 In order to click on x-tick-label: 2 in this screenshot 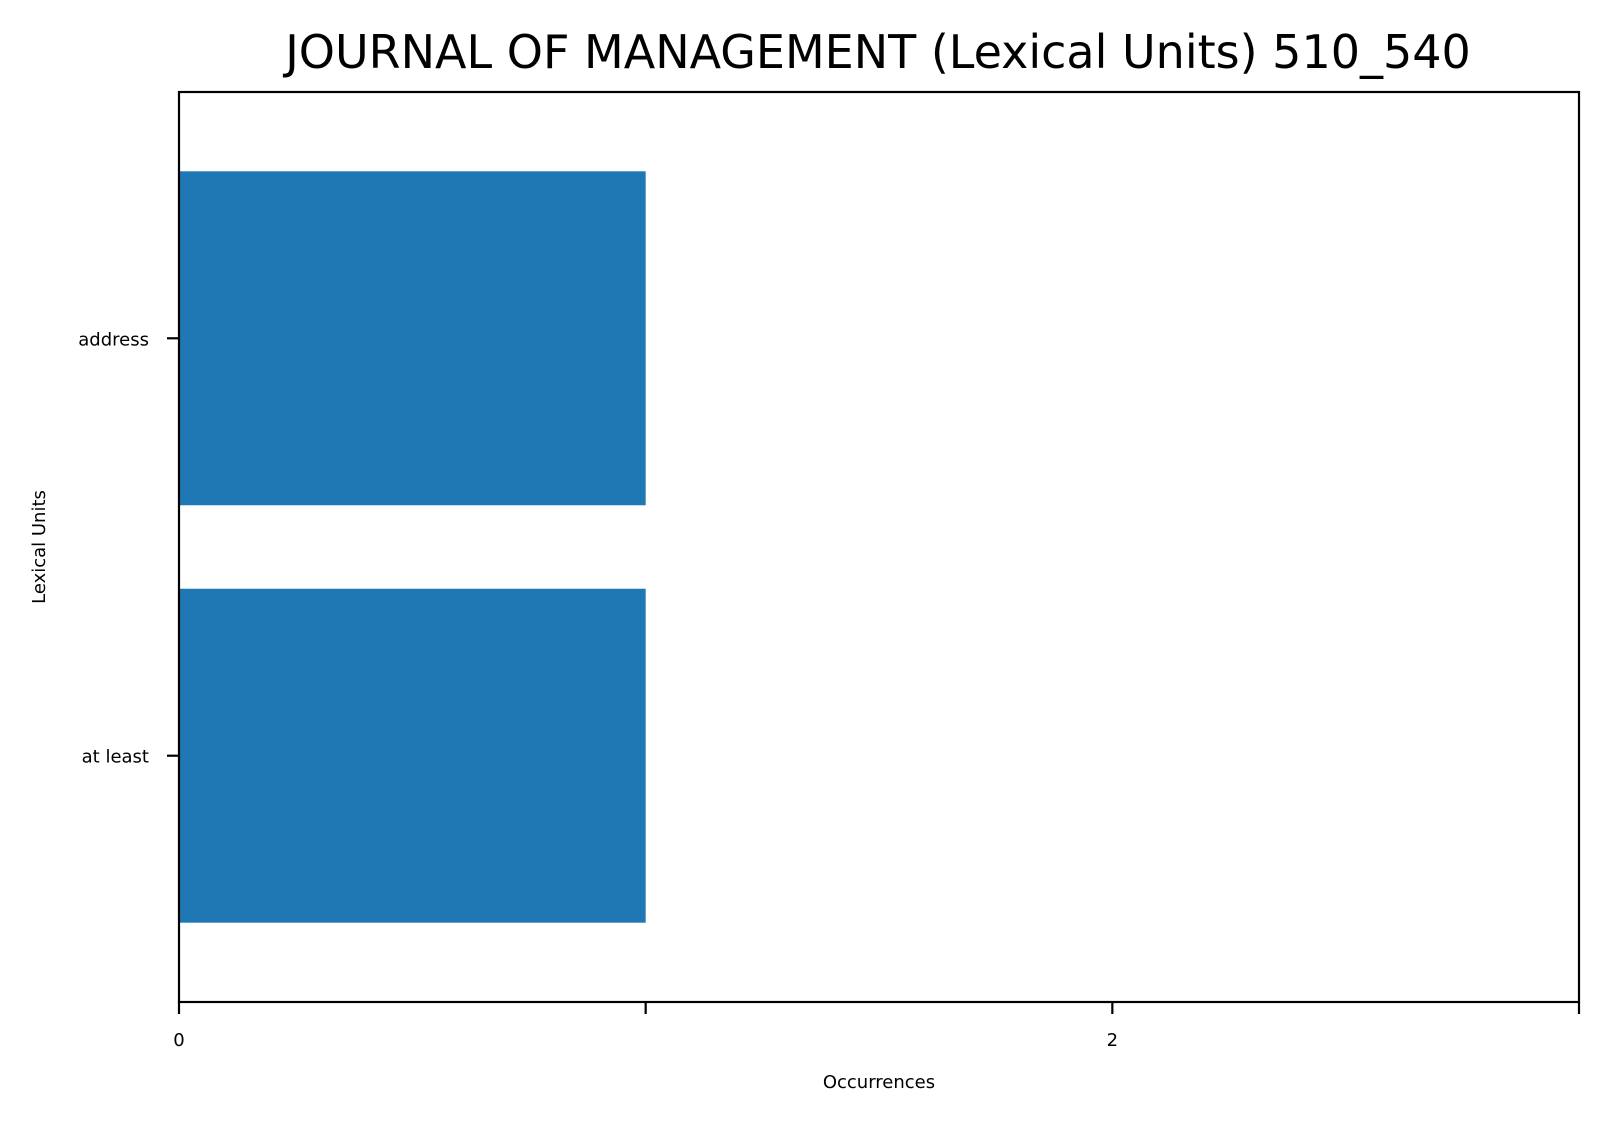, I will do `click(1112, 1040)`.